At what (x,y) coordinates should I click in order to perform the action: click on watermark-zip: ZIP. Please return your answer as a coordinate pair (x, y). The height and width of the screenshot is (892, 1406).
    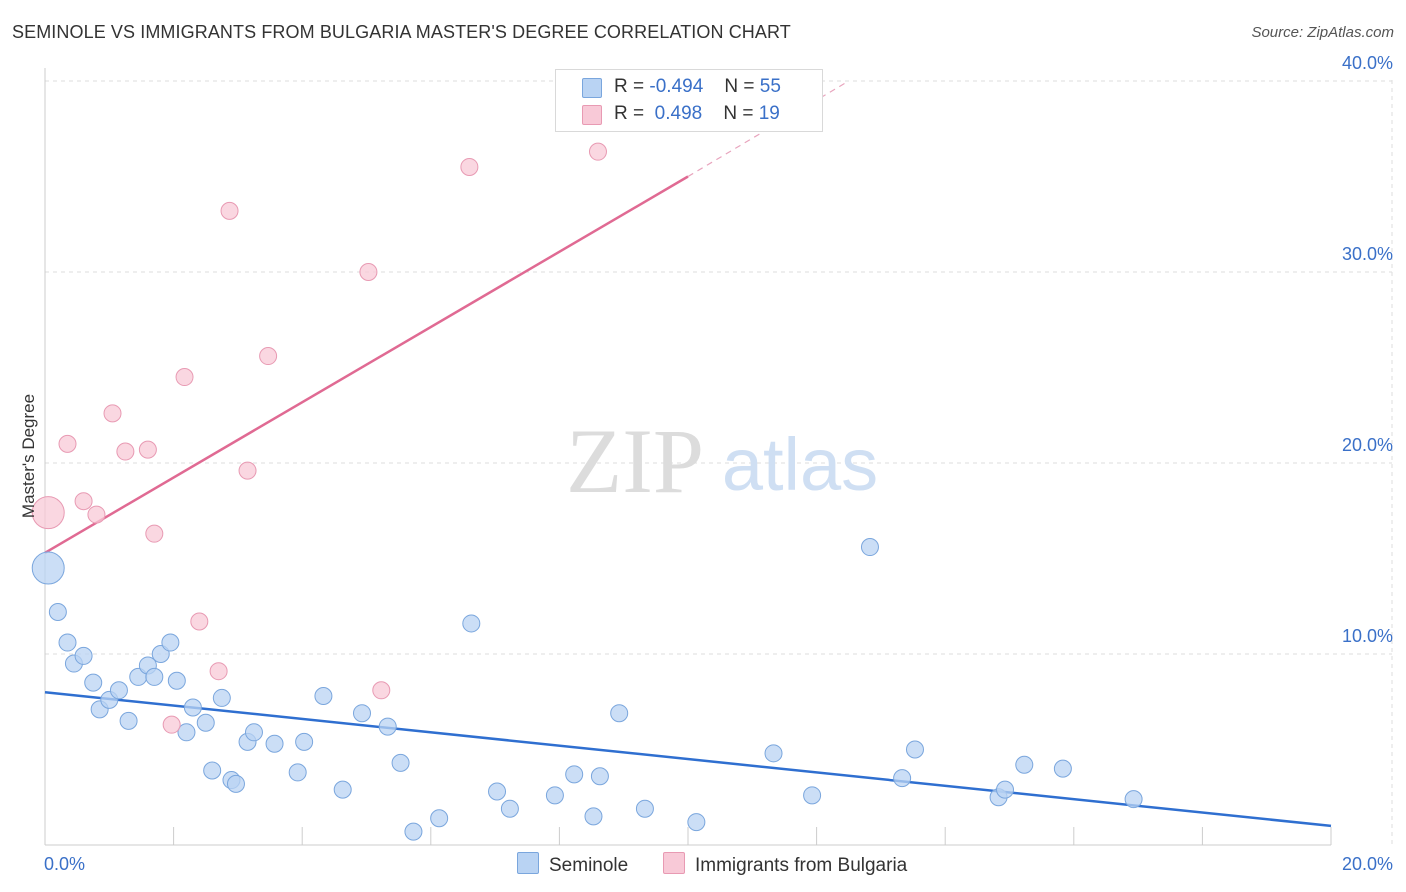
    Looking at the image, I should click on (635, 461).